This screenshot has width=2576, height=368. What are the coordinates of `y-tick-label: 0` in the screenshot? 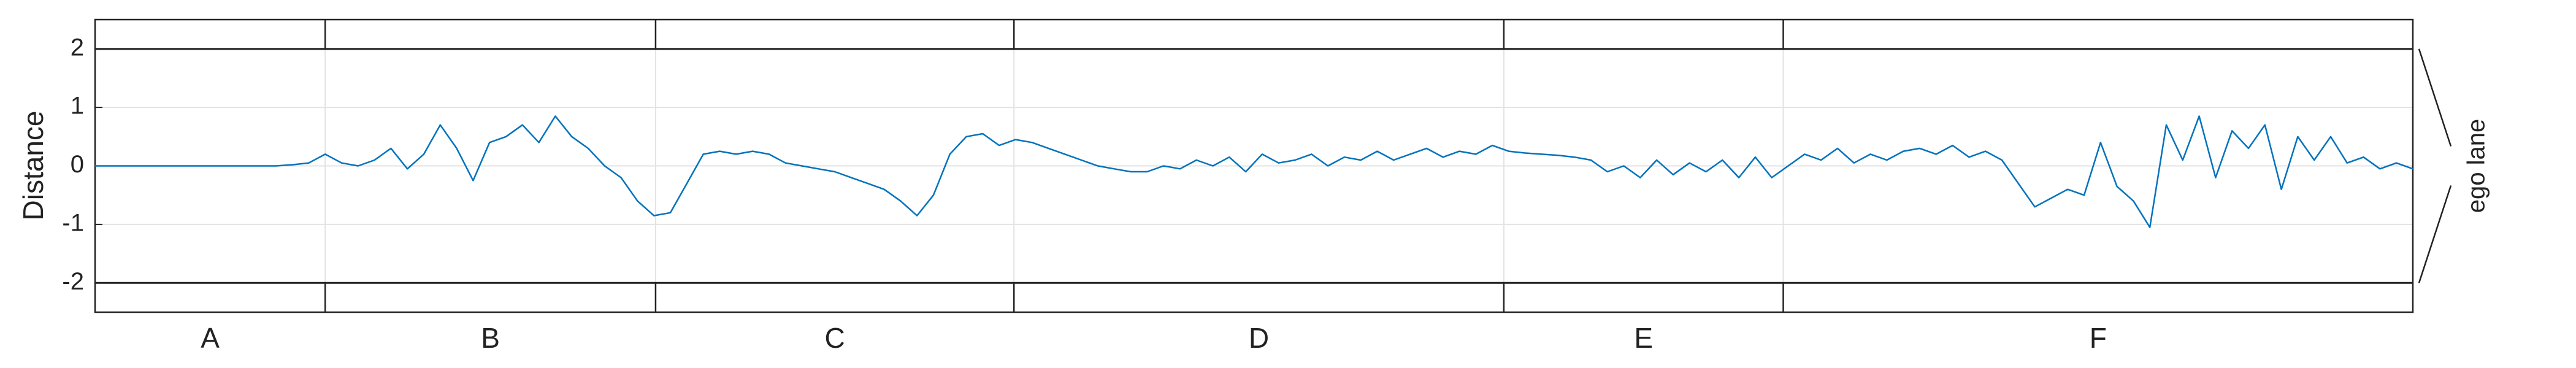 It's located at (77, 164).